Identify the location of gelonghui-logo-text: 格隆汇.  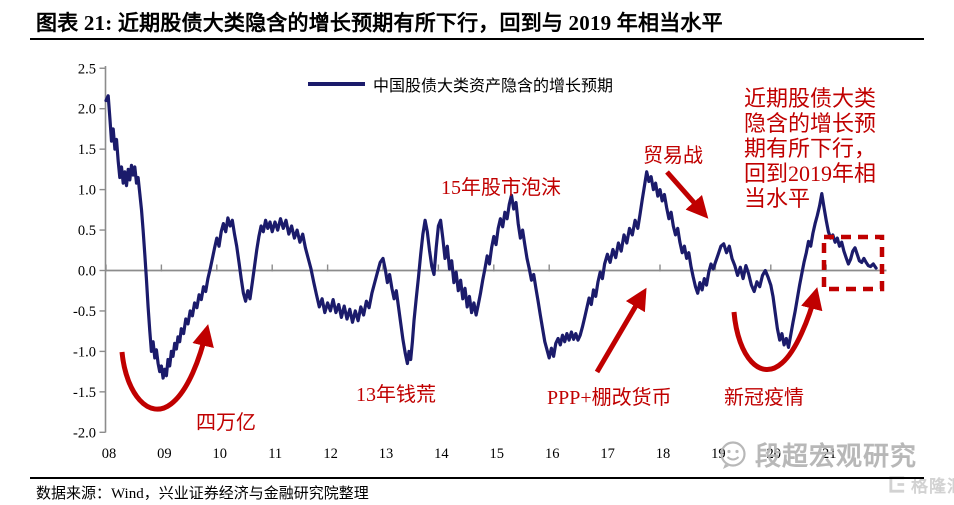
(932, 486).